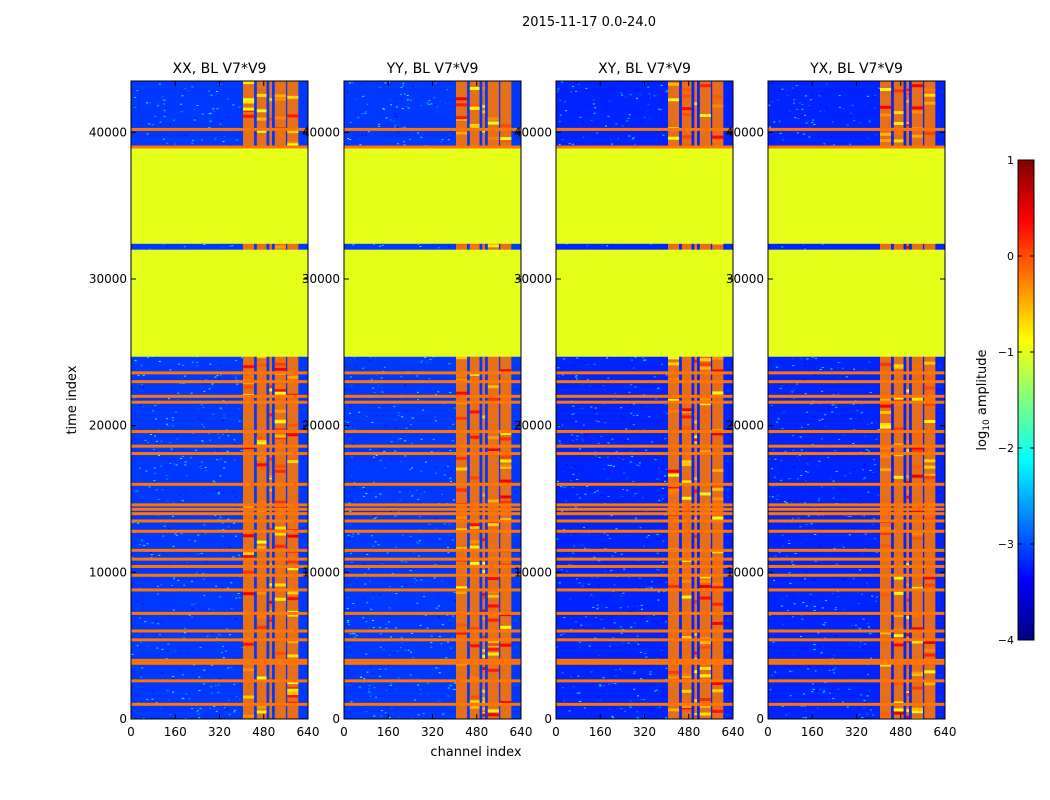  Describe the element at coordinates (1006, 640) in the screenshot. I see `colorbar-tick-label: −4` at that location.